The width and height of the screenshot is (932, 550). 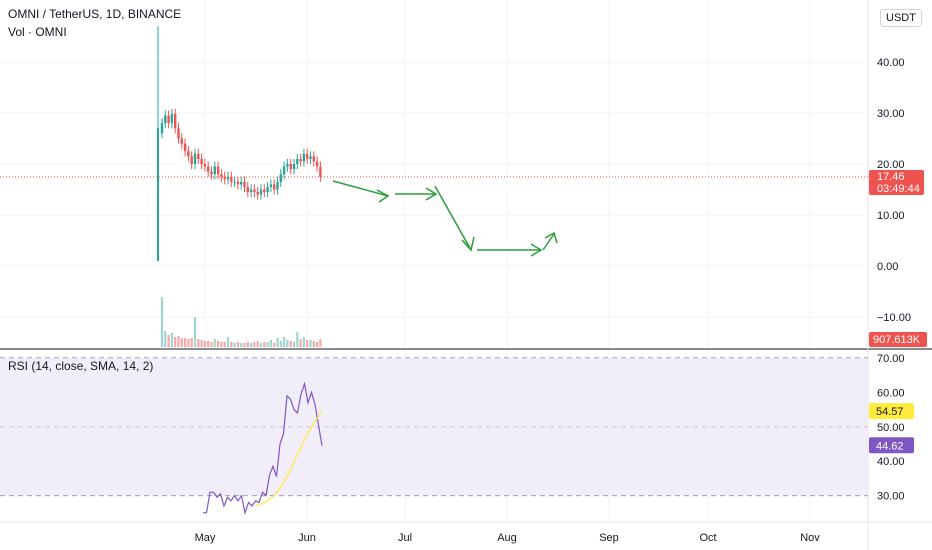 What do you see at coordinates (891, 165) in the screenshot?
I see `price-tick-label: 20.00` at bounding box center [891, 165].